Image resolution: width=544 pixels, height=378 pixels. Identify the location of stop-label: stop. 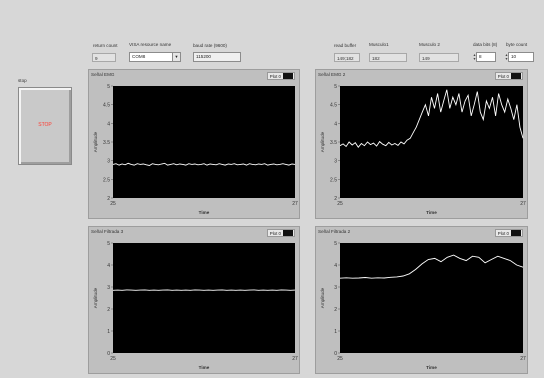
(22, 80).